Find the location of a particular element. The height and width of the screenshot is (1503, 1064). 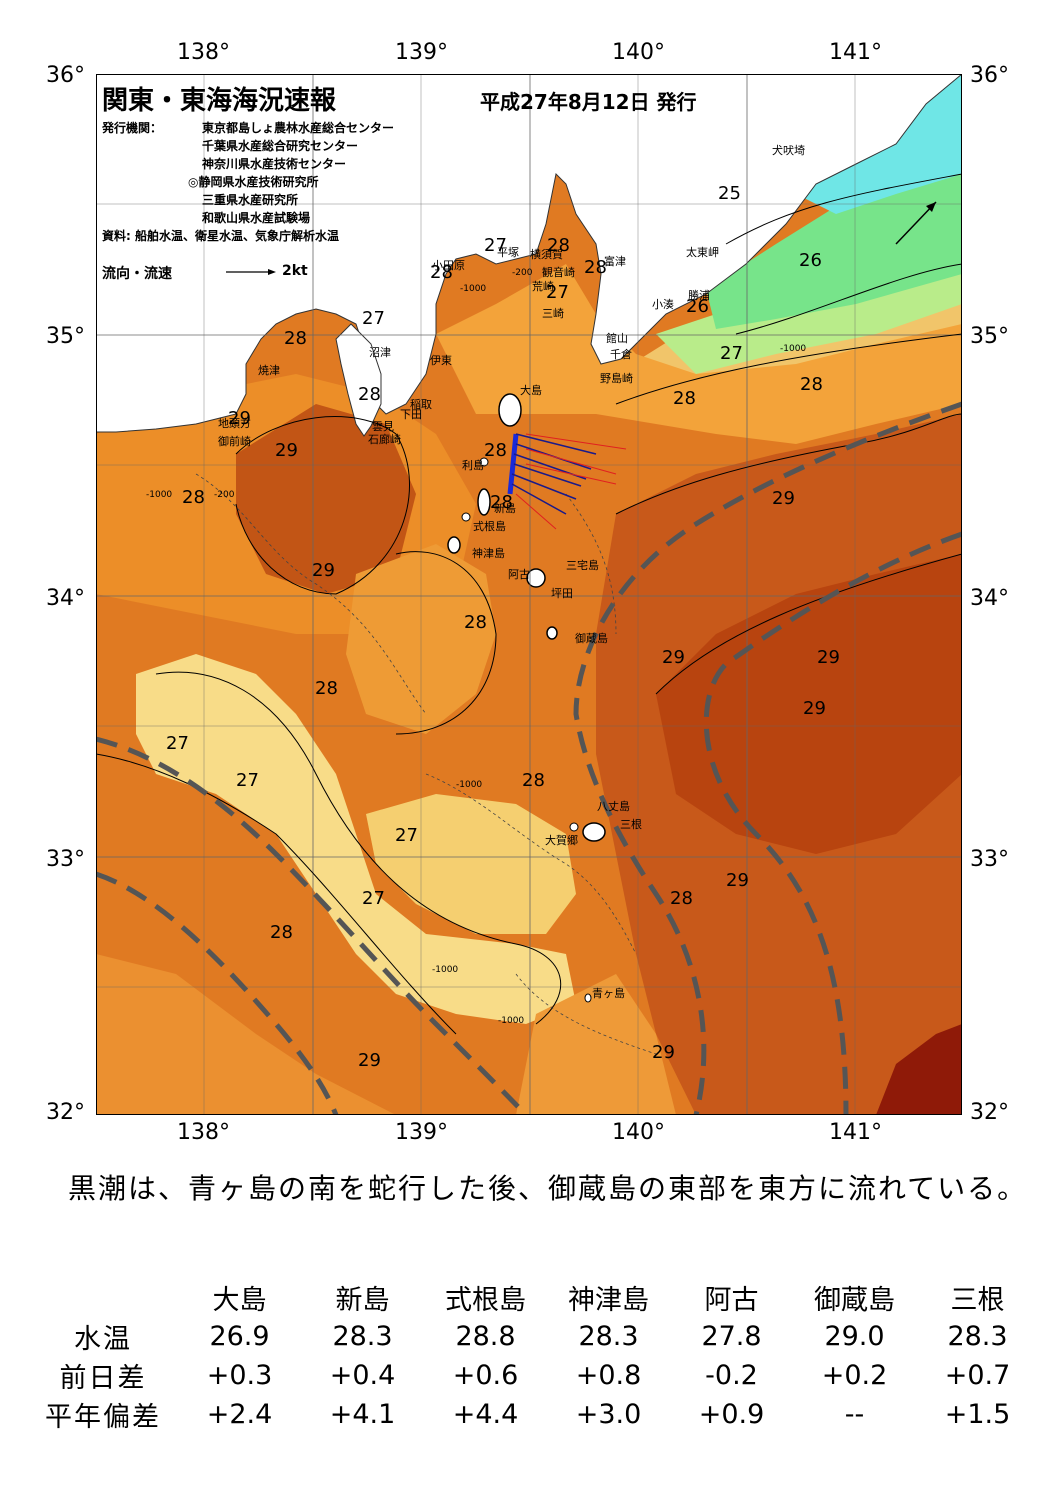

place-futtsu: 富津 is located at coordinates (615, 261).